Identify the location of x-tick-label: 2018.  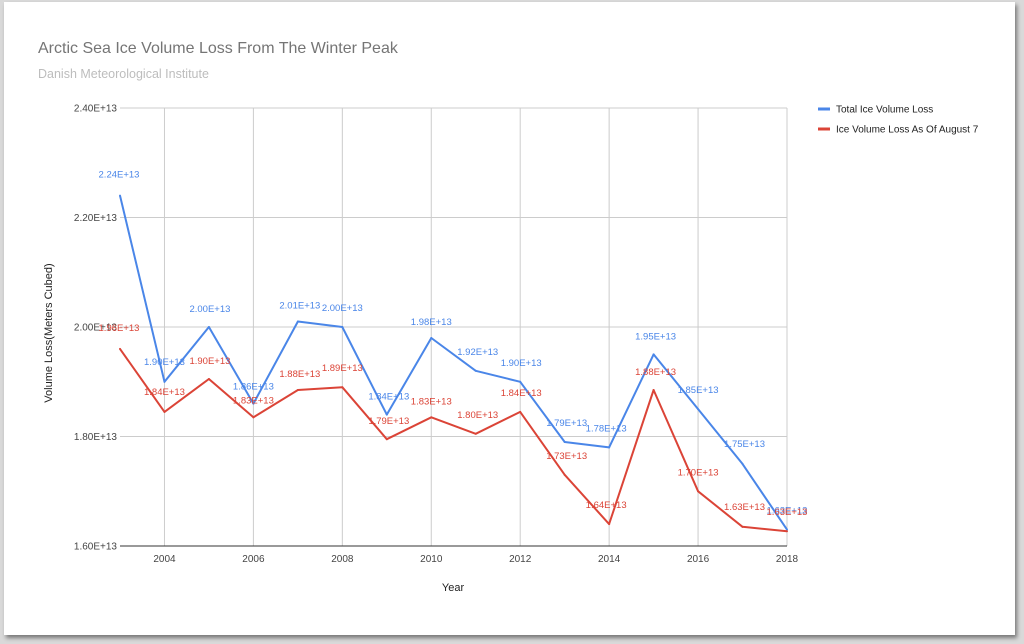
(787, 559).